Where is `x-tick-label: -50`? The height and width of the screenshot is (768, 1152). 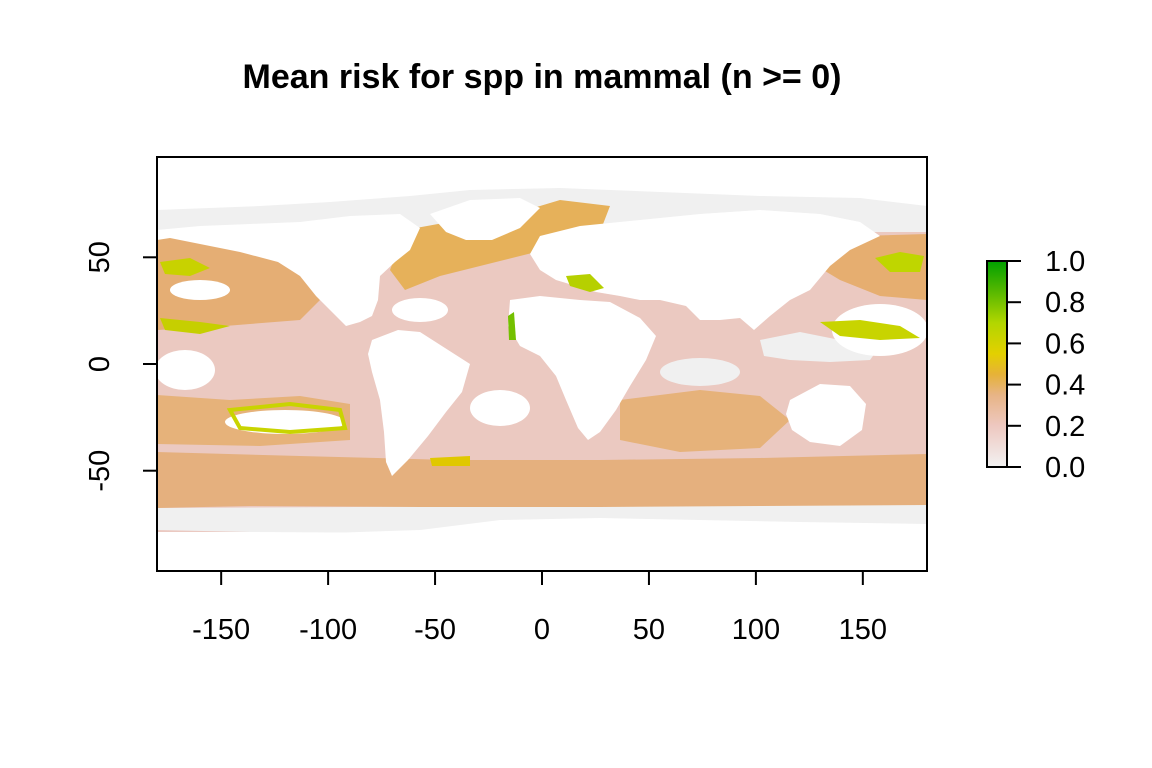
x-tick-label: -50 is located at coordinates (435, 630).